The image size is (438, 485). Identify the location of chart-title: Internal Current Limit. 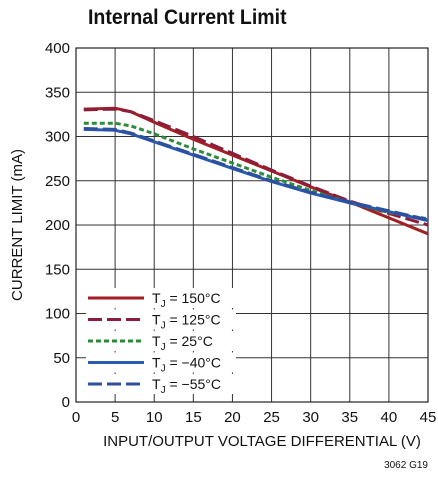
(187, 17).